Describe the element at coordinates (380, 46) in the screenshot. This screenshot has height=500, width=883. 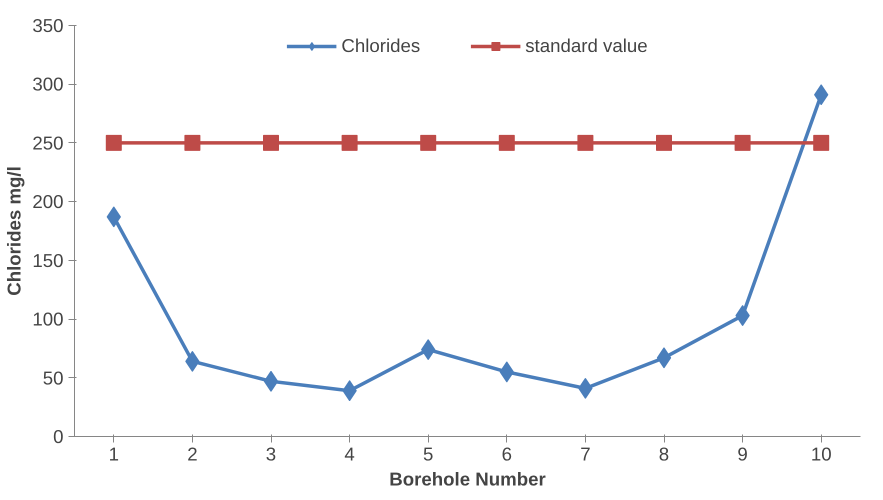
I see `legend-label: Chlorides` at that location.